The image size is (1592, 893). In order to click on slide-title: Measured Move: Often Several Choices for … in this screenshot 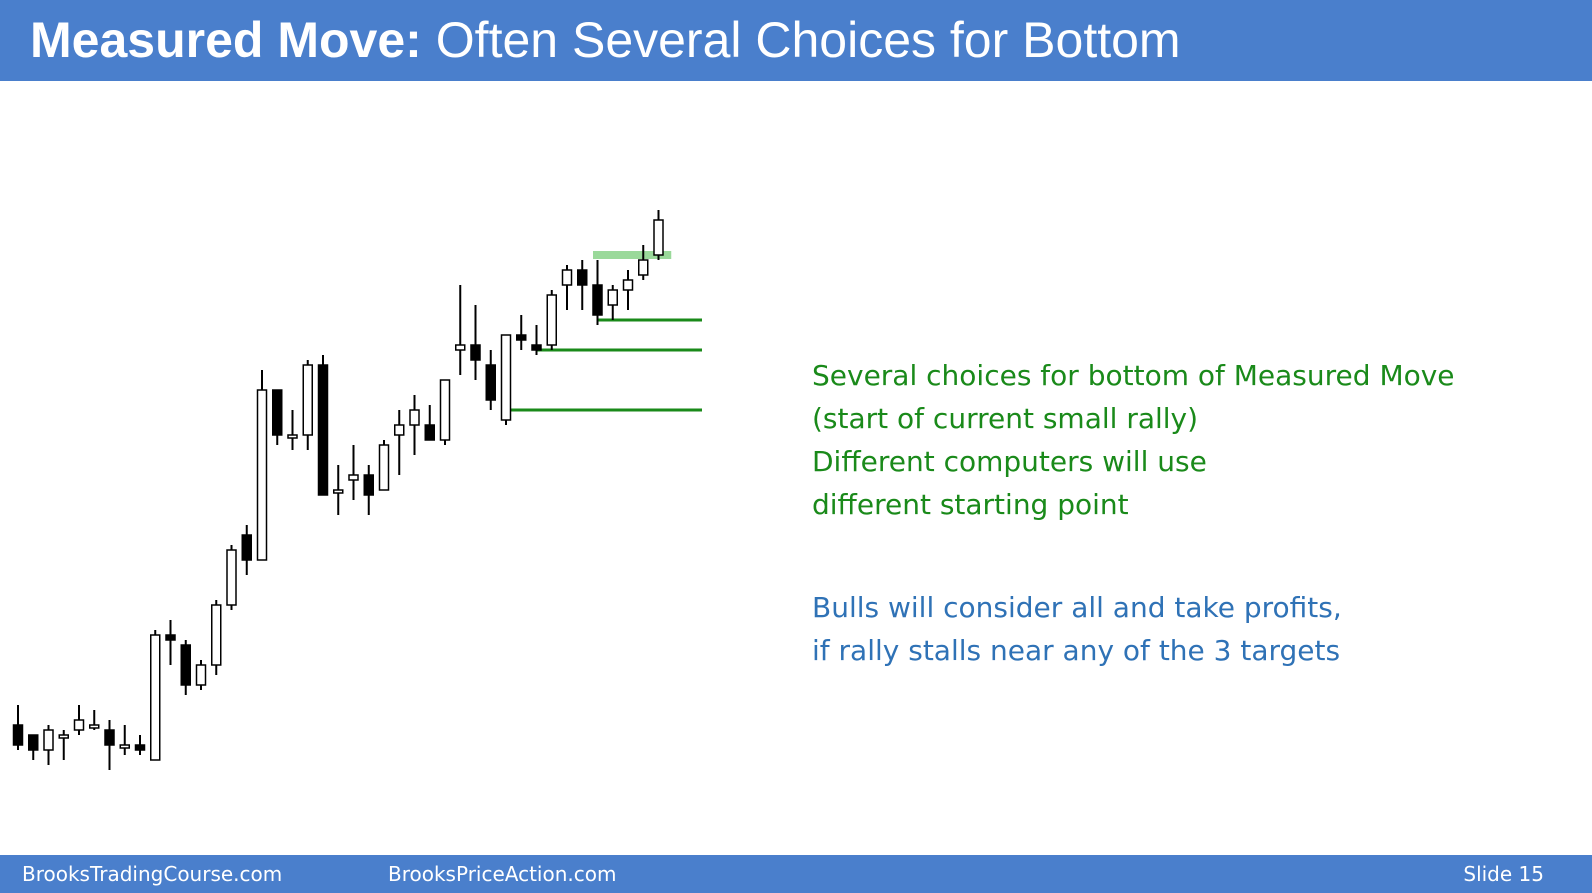, I will do `click(605, 40)`.